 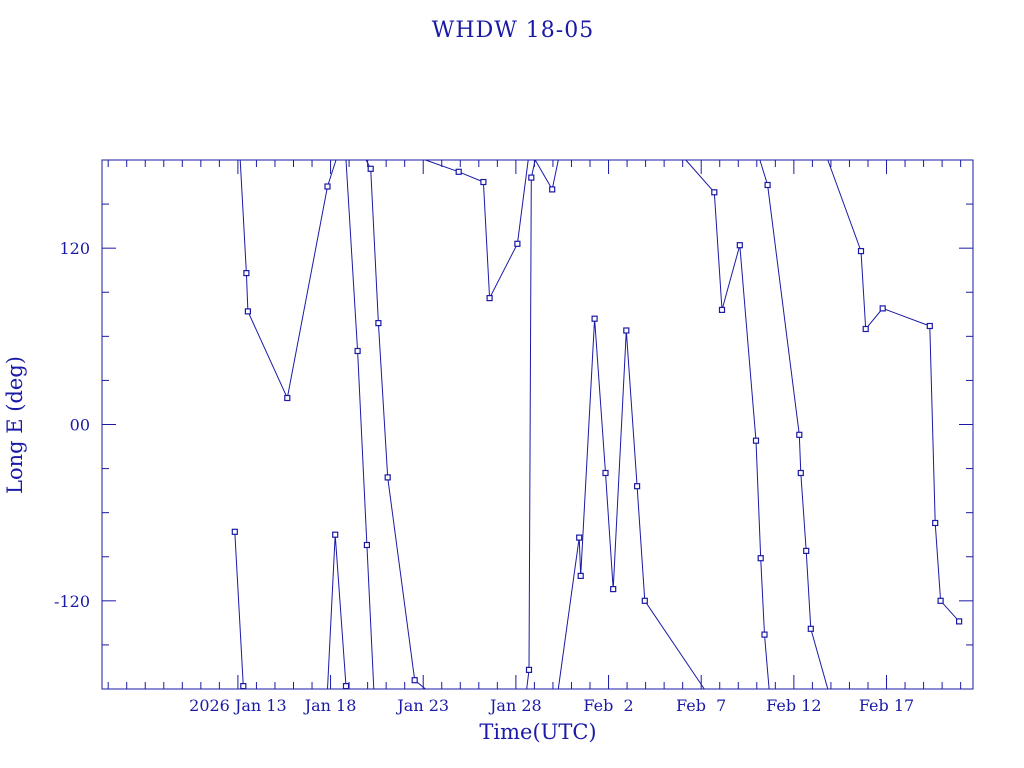 I want to click on x-tick-label: Feb 2, so click(x=608, y=705).